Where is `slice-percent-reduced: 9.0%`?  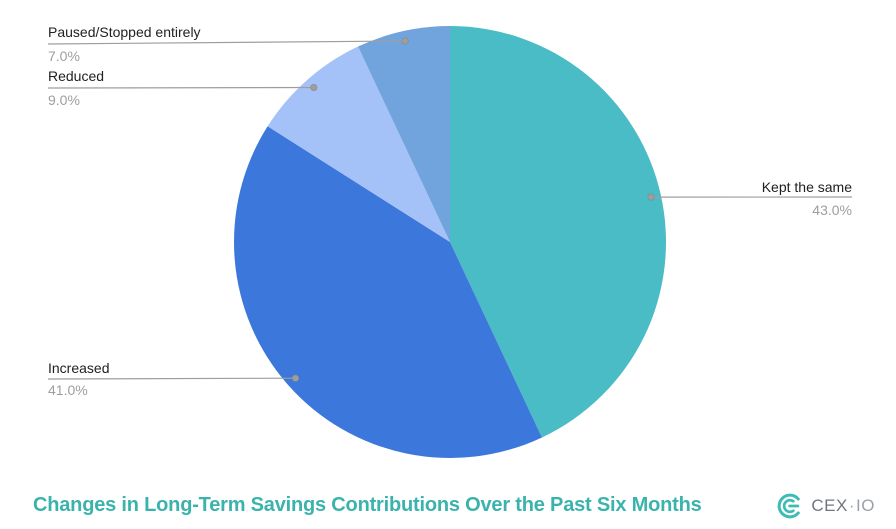
slice-percent-reduced: 9.0% is located at coordinates (64, 100).